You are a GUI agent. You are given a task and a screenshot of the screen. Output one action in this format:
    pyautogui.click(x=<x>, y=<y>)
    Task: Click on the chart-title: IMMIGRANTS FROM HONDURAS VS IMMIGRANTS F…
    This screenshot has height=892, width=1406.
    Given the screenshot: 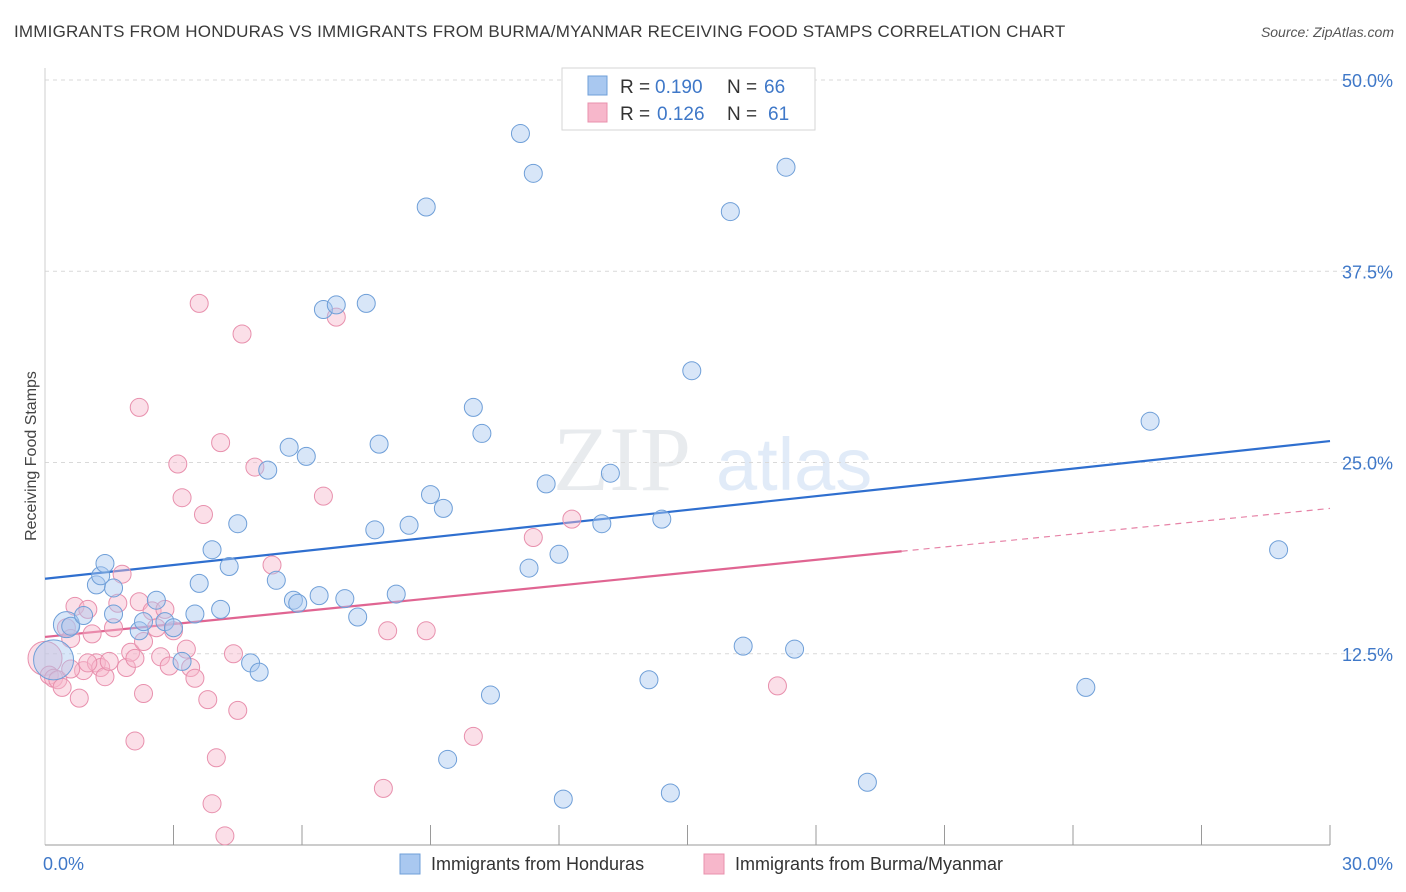 What is the action you would take?
    pyautogui.click(x=540, y=31)
    